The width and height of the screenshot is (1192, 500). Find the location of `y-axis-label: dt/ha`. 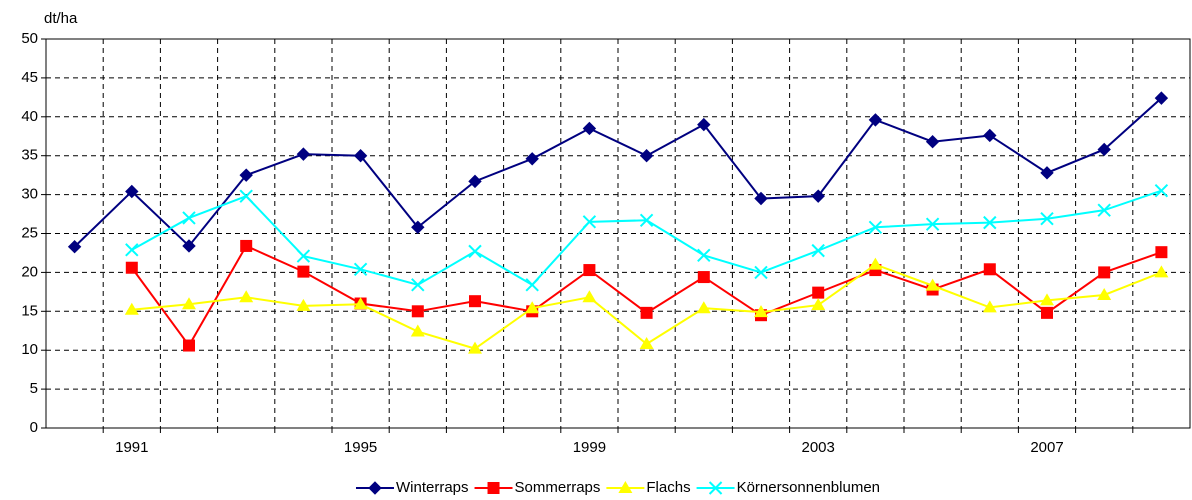

y-axis-label: dt/ha is located at coordinates (61, 18).